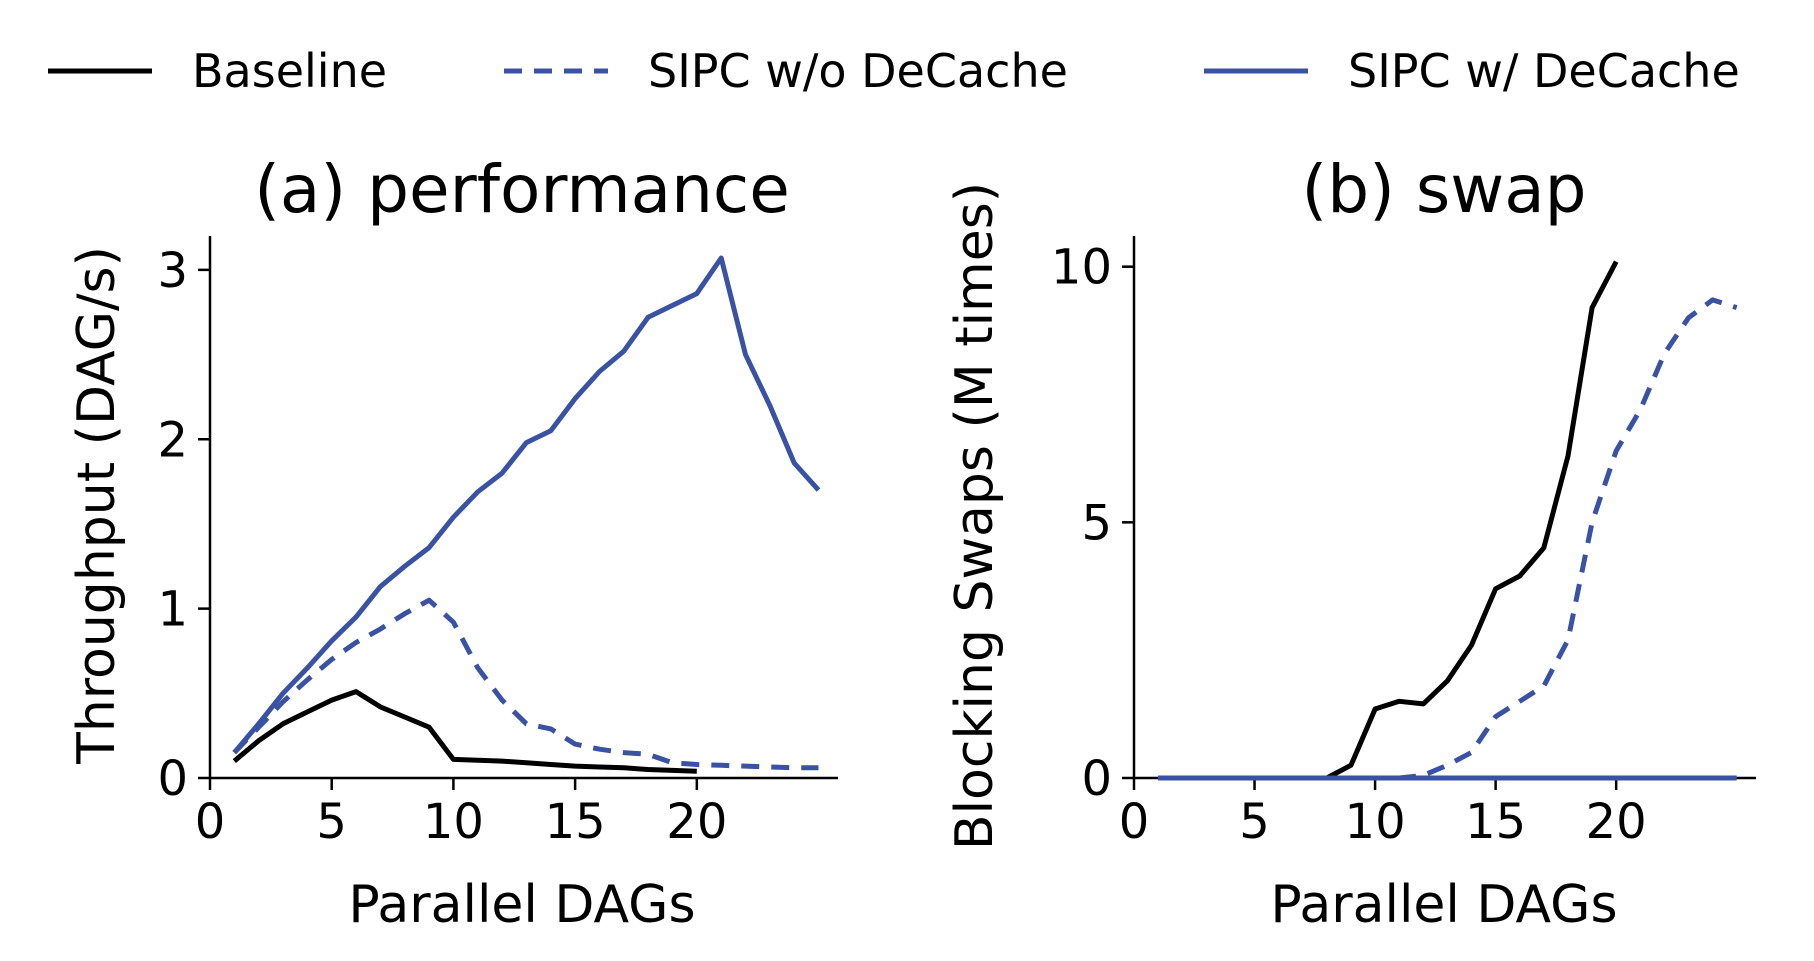 The image size is (1814, 961). What do you see at coordinates (289, 71) in the screenshot?
I see `legend-label-baseline: Baseline` at bounding box center [289, 71].